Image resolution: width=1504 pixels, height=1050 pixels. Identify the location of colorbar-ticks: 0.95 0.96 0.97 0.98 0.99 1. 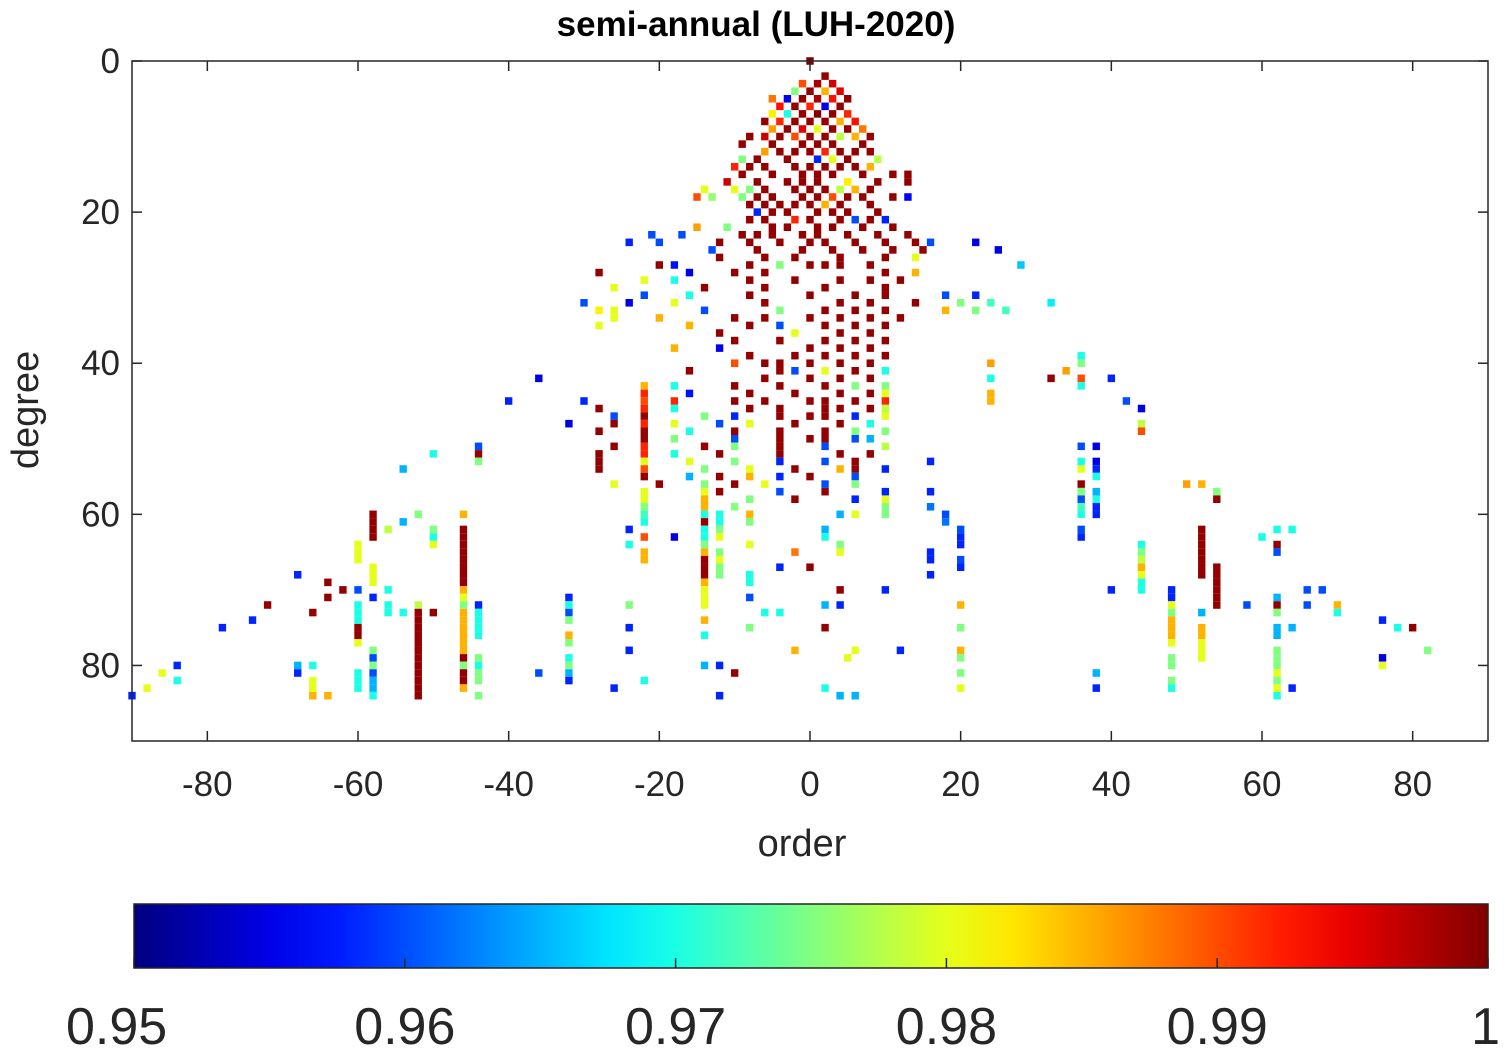
(783, 1004).